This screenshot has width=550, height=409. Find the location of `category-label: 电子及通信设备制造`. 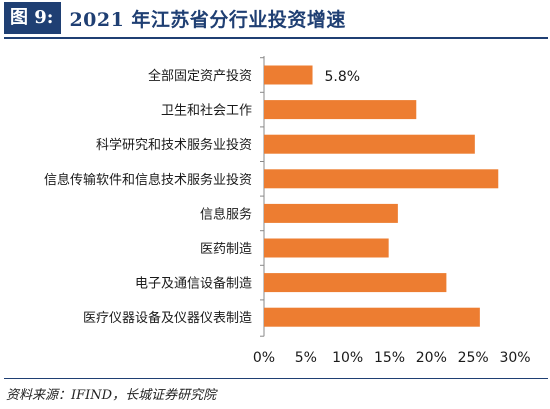

category-label: 电子及通信设备制造 is located at coordinates (193, 284).